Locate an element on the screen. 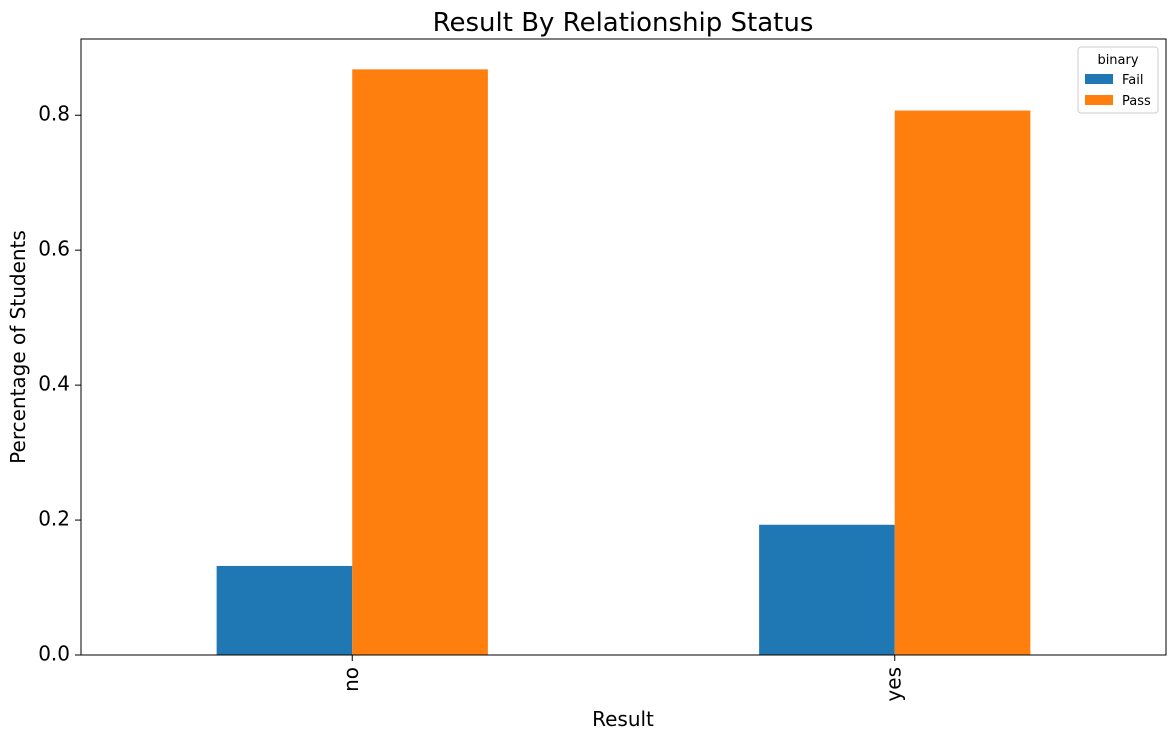 This screenshot has height=739, width=1175. legend-swatch-fail is located at coordinates (1099, 79).